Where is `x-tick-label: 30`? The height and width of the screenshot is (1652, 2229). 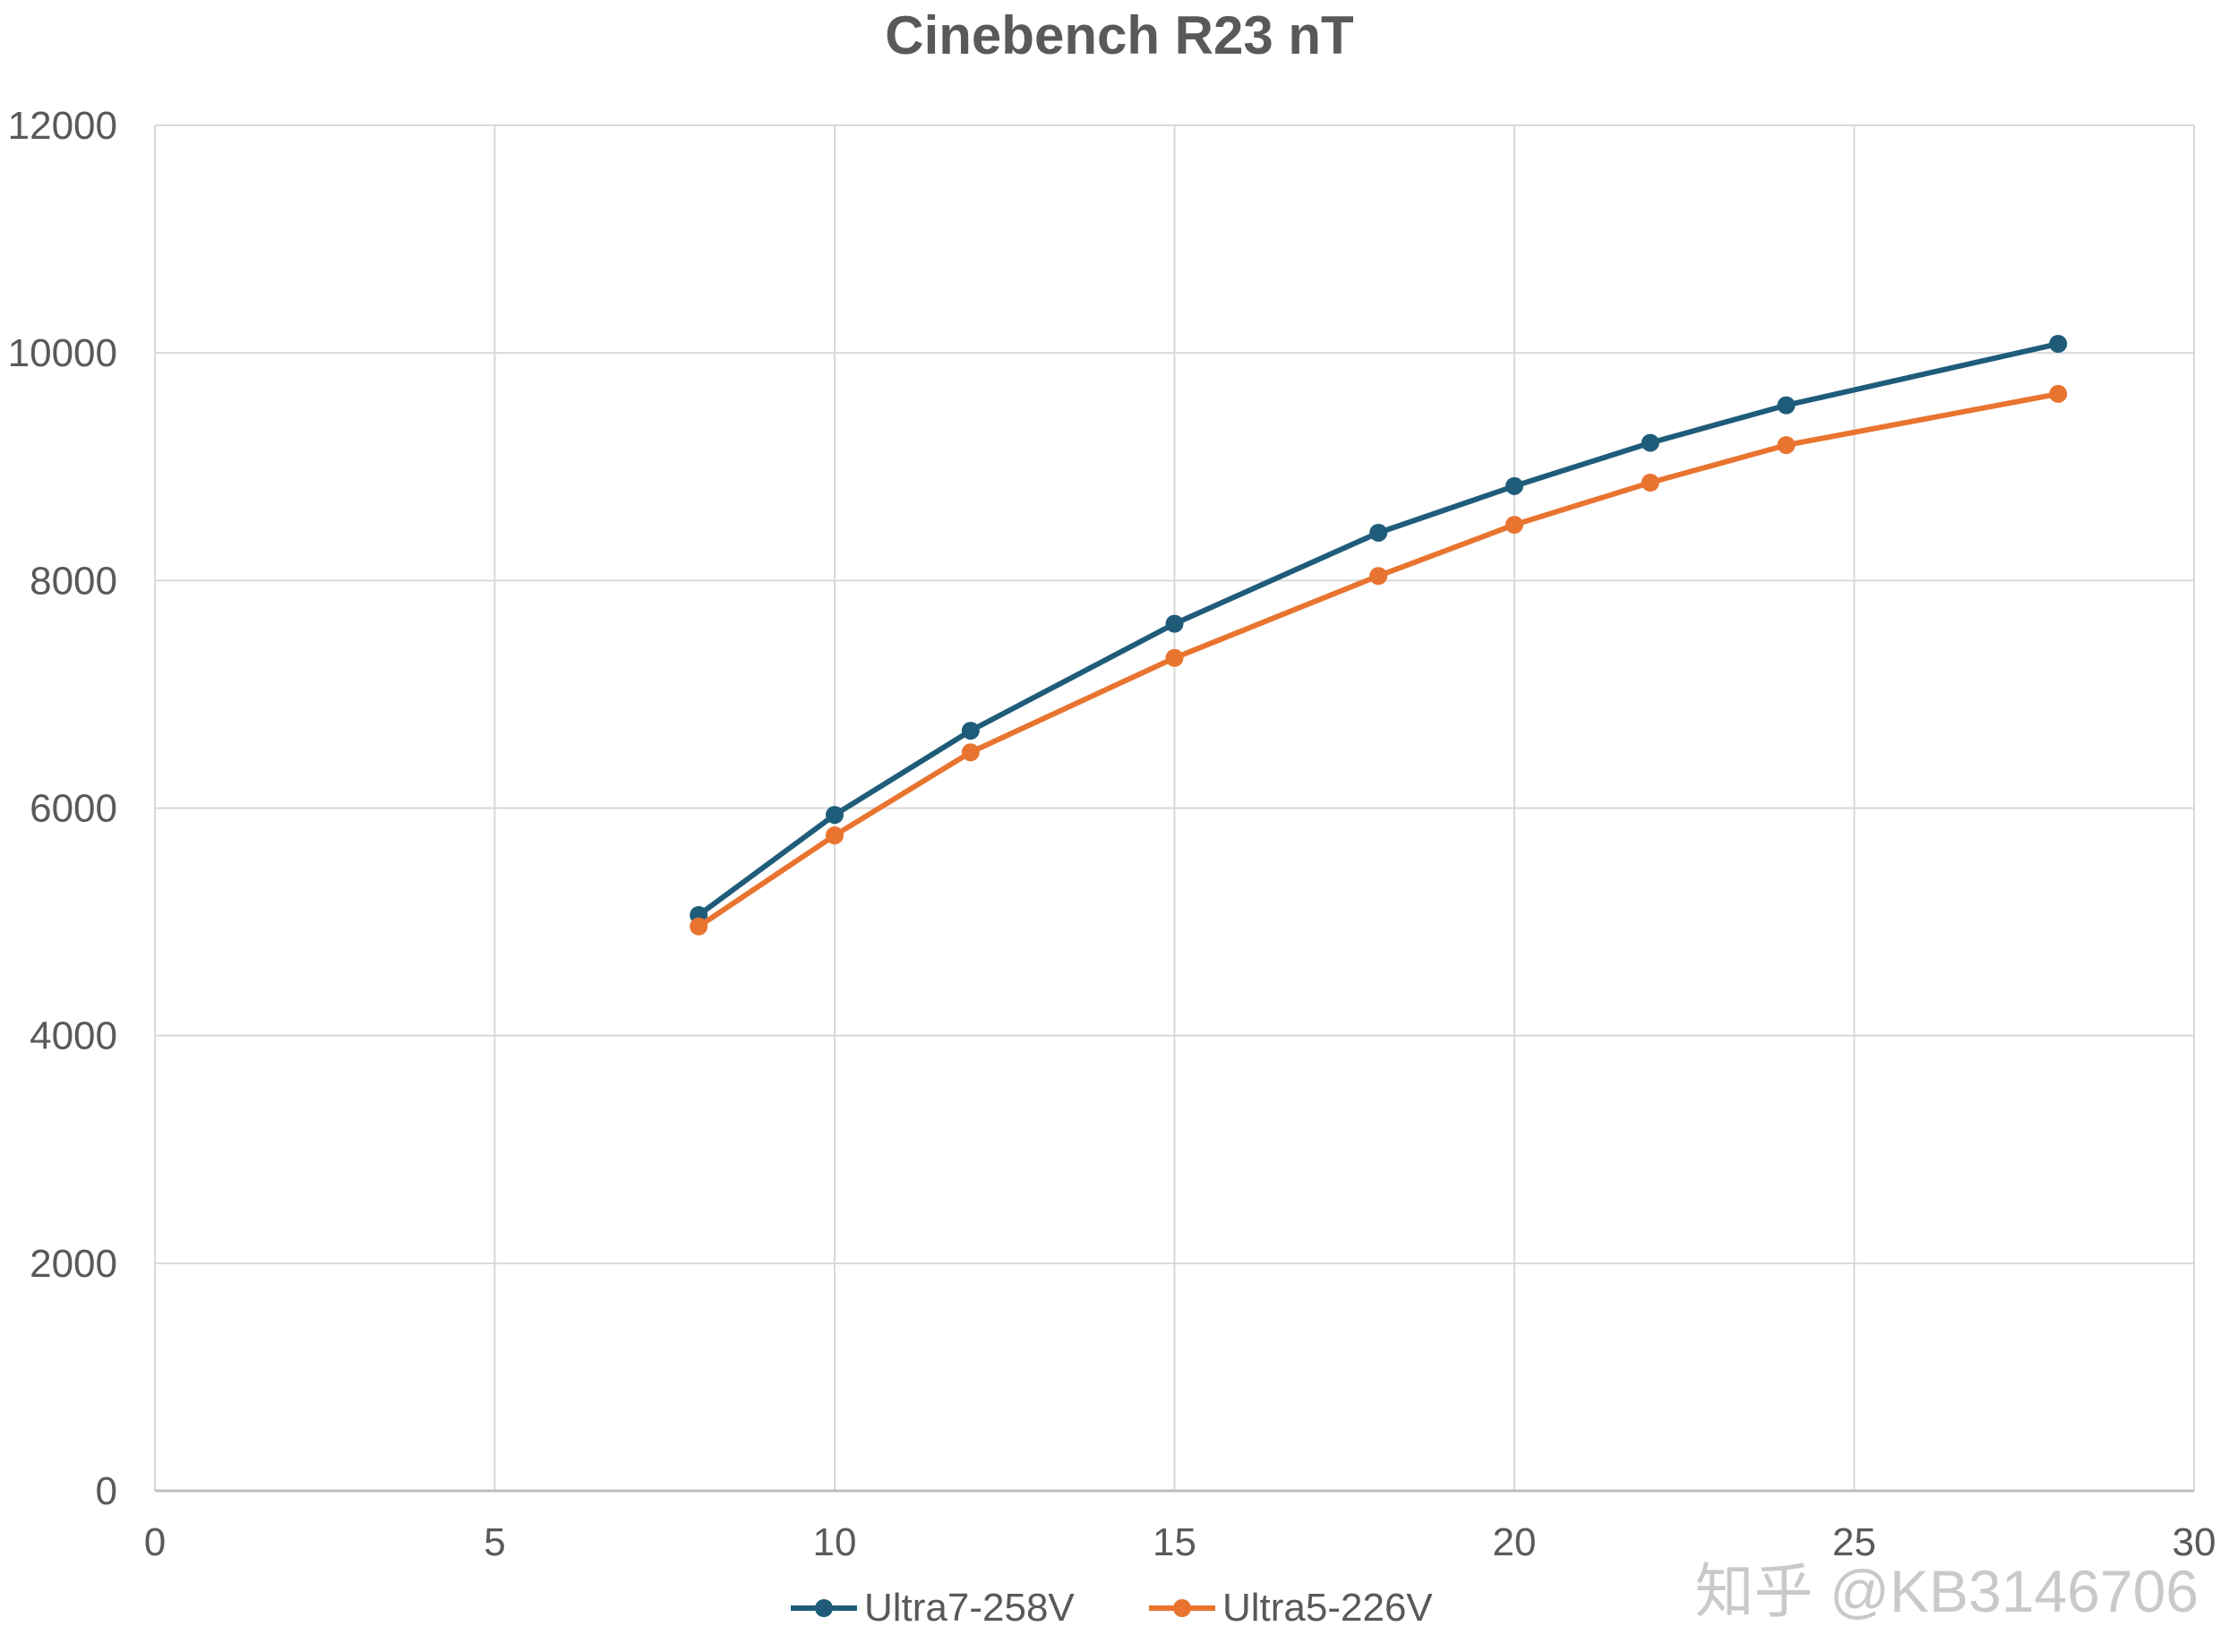 x-tick-label: 30 is located at coordinates (2194, 1542).